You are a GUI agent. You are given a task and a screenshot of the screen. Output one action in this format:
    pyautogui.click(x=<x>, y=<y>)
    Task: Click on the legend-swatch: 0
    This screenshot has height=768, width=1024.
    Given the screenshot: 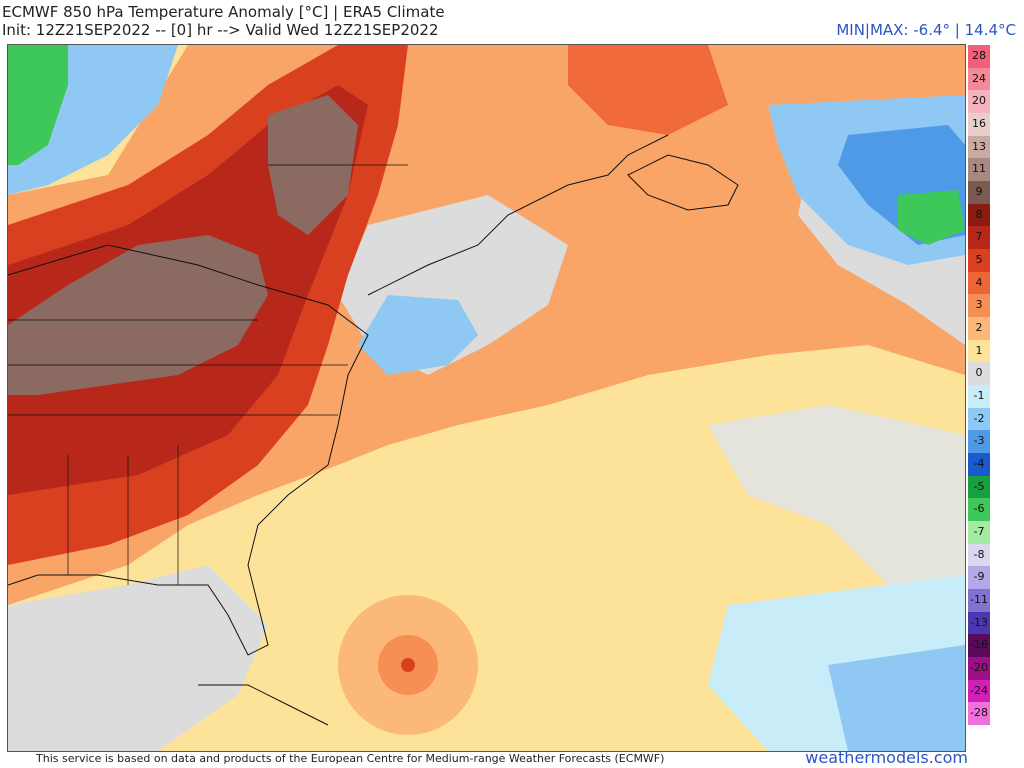 What is the action you would take?
    pyautogui.click(x=979, y=373)
    